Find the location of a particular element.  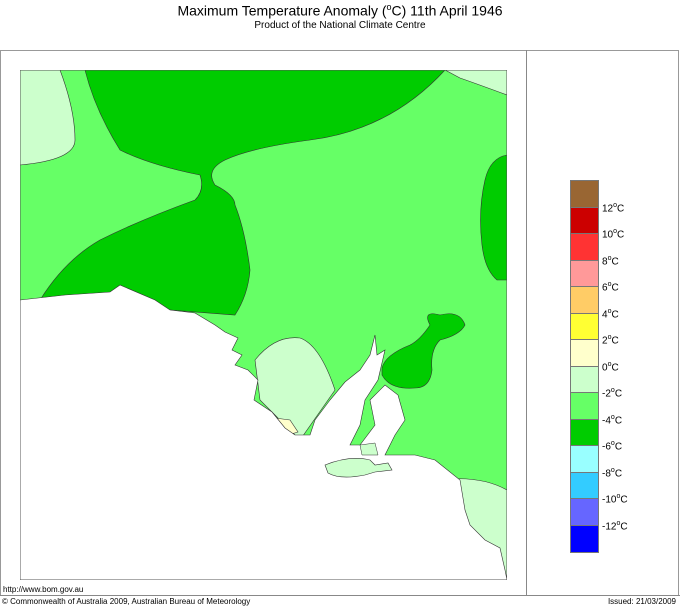

legend-colorbar is located at coordinates (584, 366).